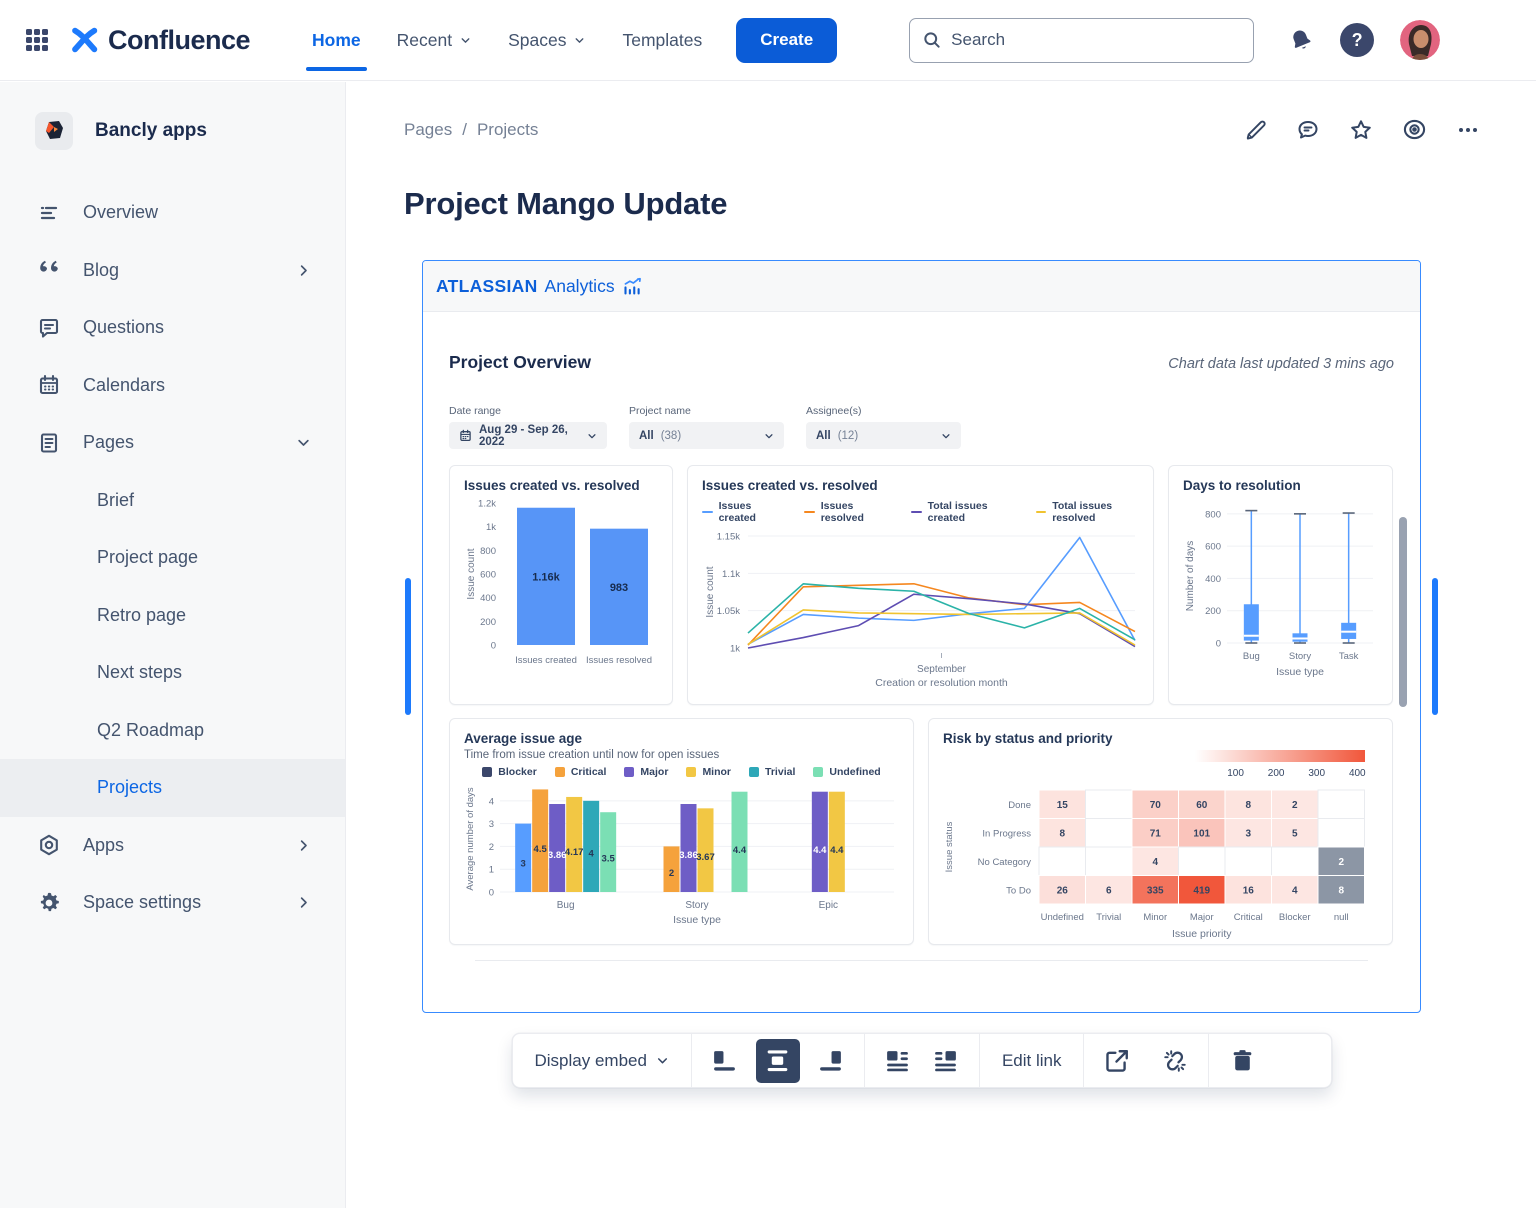 This screenshot has width=1536, height=1208. I want to click on app-switcher-icon, so click(37, 40).